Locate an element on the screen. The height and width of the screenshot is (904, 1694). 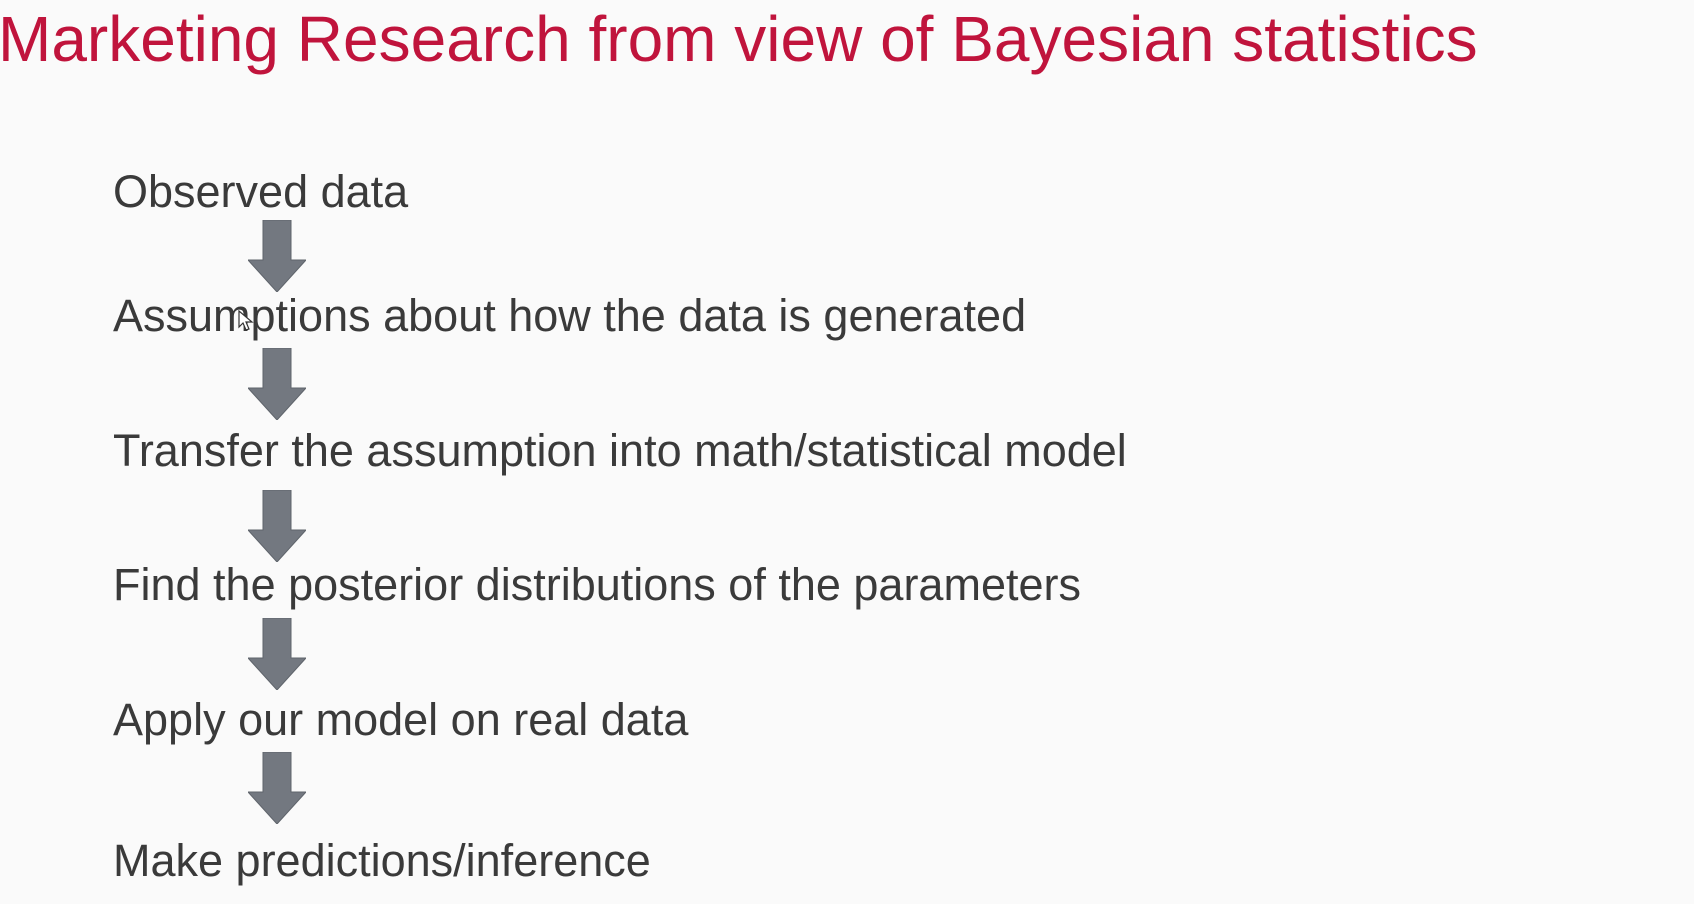
step-apply-model: Apply our model on real data is located at coordinates (401, 719).